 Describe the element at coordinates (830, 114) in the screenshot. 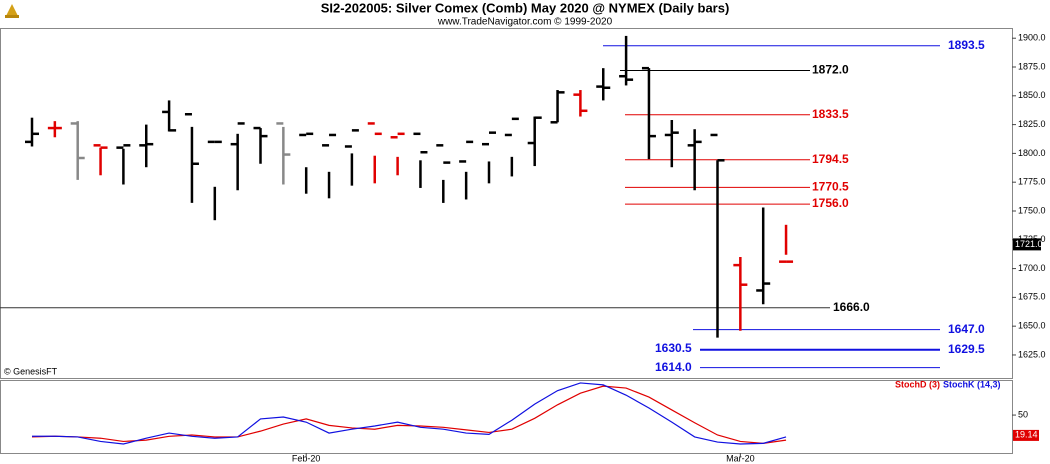

I see `level-label: 1833.5` at that location.